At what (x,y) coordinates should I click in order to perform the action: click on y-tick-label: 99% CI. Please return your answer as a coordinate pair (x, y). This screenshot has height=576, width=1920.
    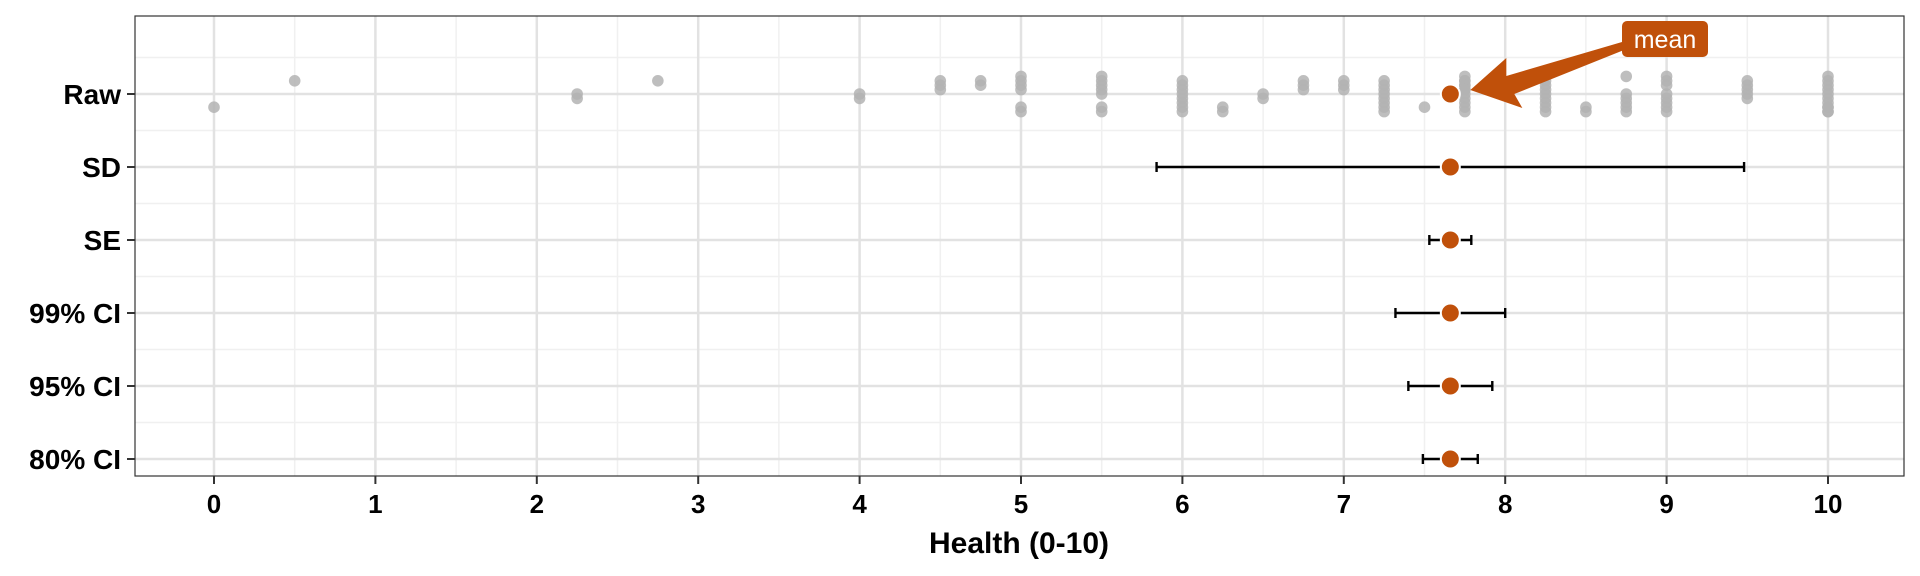
    Looking at the image, I should click on (75, 313).